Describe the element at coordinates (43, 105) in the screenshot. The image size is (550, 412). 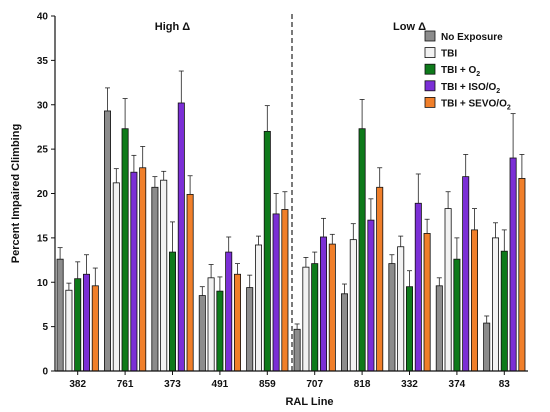
I see `y-tick-label: 30` at that location.